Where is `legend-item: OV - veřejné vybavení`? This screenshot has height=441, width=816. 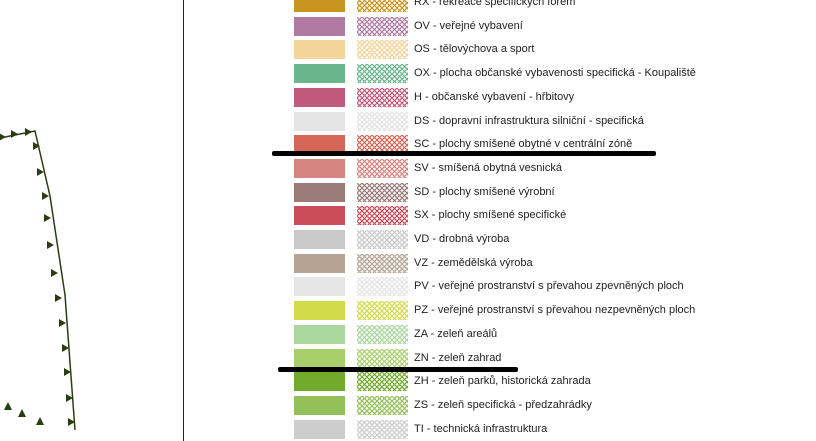
legend-item: OV - veřejné vybavení is located at coordinates (504, 27).